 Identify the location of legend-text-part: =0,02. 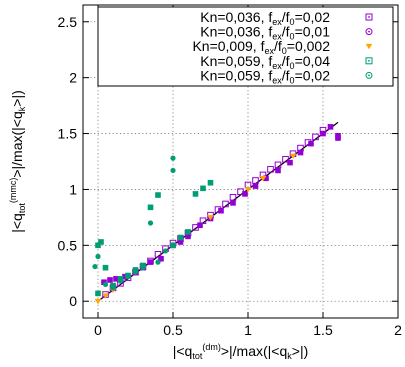
(313, 17).